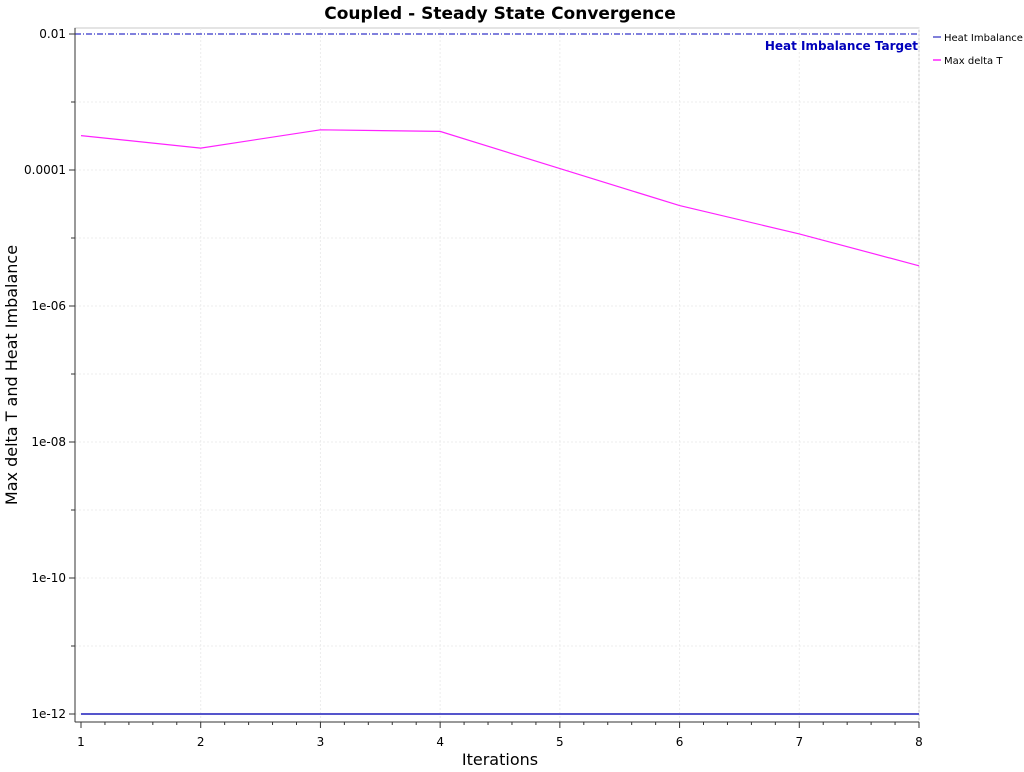 Image resolution: width=1024 pixels, height=772 pixels. What do you see at coordinates (500, 735) in the screenshot?
I see `x-axis-ticks: 1 2 3 4 5 6 7 8` at bounding box center [500, 735].